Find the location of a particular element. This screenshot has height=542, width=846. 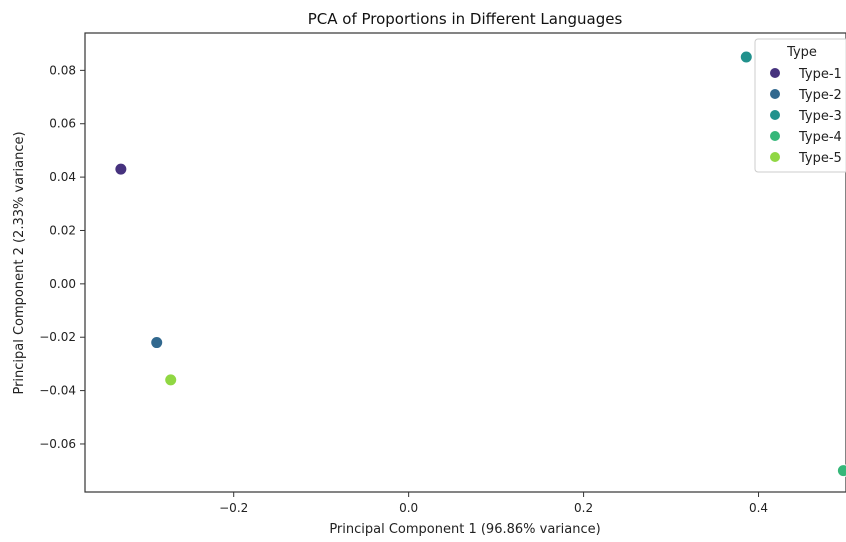

x-tick-label: −0.2 is located at coordinates (233, 508).